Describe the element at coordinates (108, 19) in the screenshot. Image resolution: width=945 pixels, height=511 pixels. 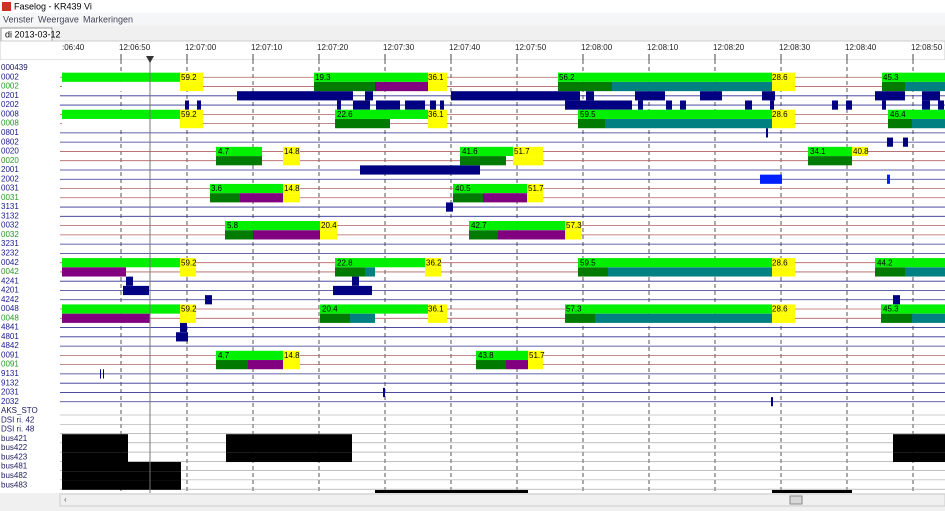
I see `menu-item: Markeringen` at that location.